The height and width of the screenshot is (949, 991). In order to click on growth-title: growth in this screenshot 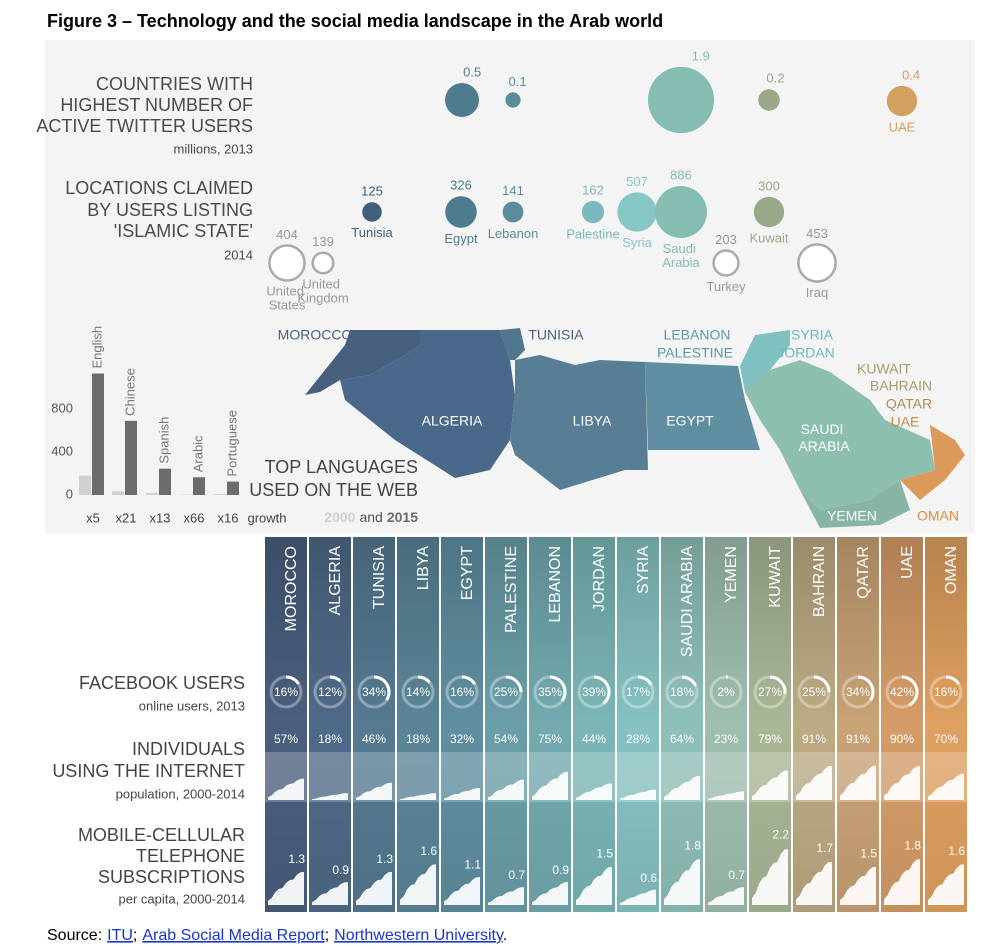, I will do `click(266, 517)`.